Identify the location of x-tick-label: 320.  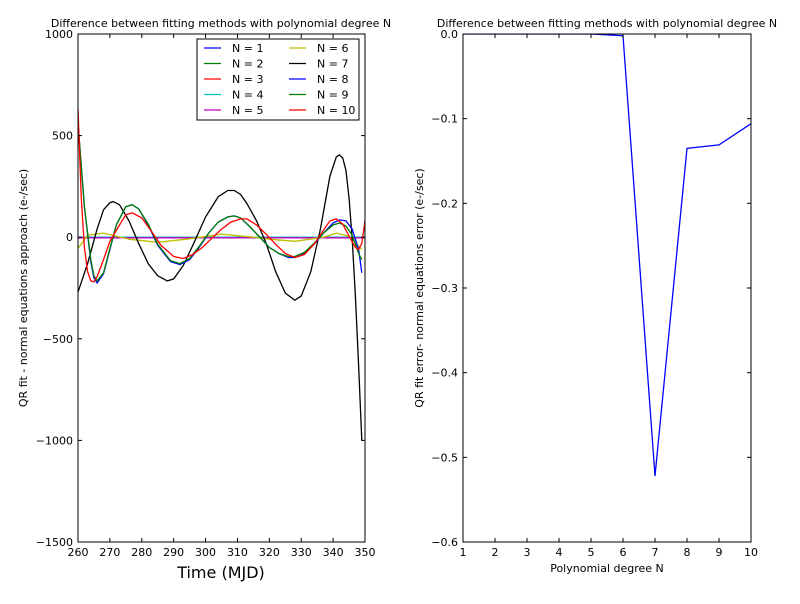
(269, 552).